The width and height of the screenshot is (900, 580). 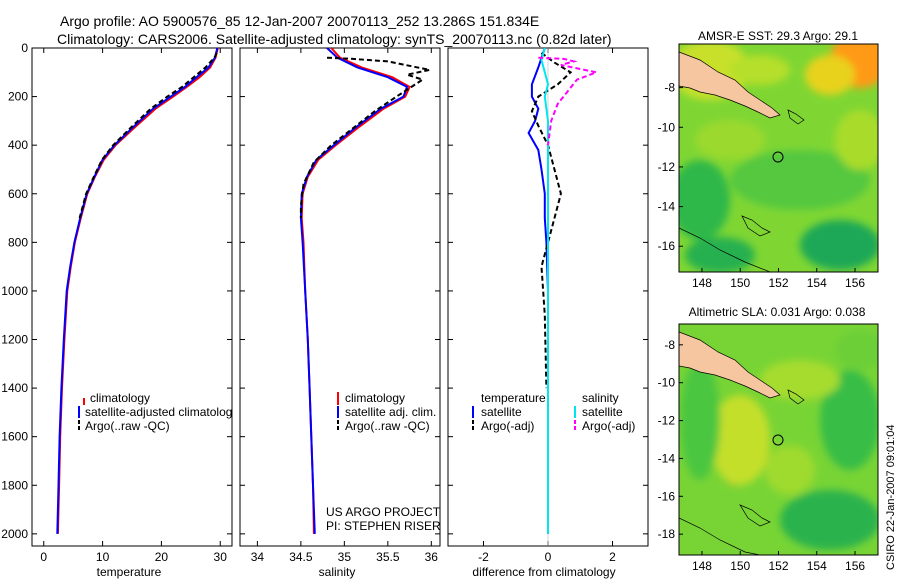 What do you see at coordinates (258, 557) in the screenshot?
I see `x-tick-label: 34` at bounding box center [258, 557].